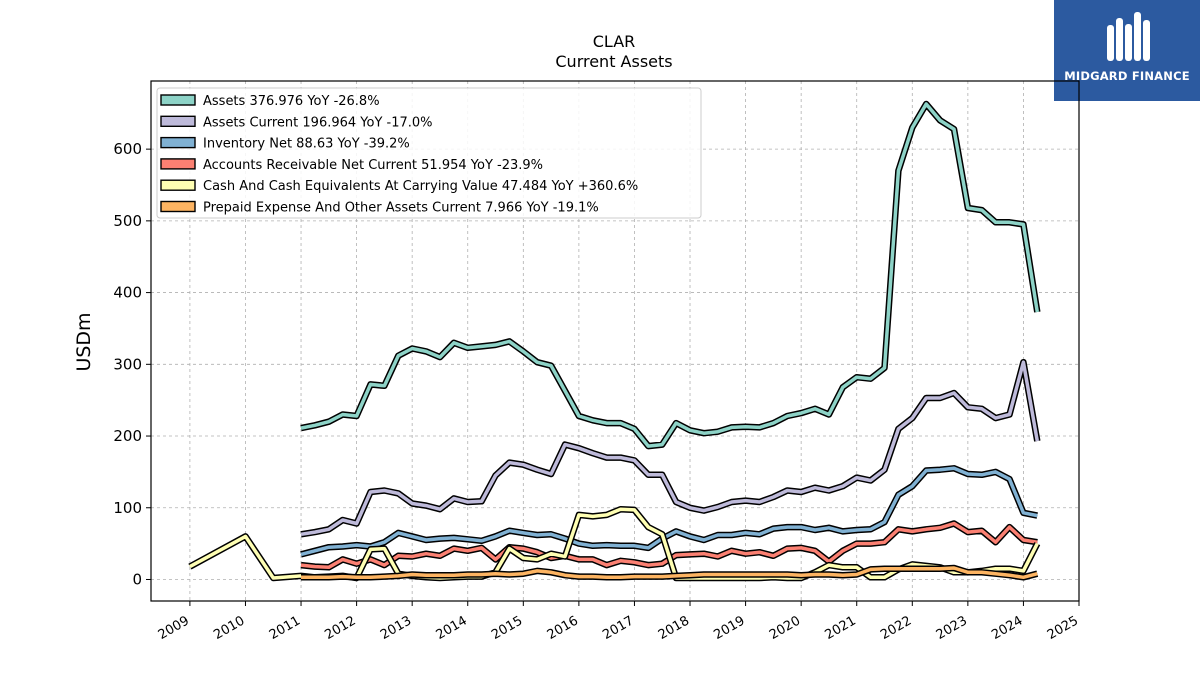 This screenshot has height=675, width=1200. What do you see at coordinates (952, 628) in the screenshot?
I see `x-tick-label: 2023` at bounding box center [952, 628].